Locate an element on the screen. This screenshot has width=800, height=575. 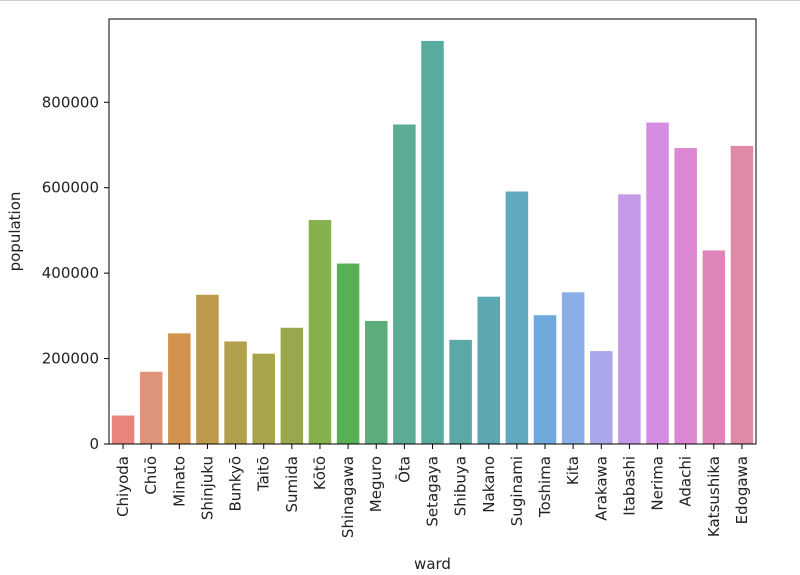
x-tick-label: Edogawa is located at coordinates (742, 490).